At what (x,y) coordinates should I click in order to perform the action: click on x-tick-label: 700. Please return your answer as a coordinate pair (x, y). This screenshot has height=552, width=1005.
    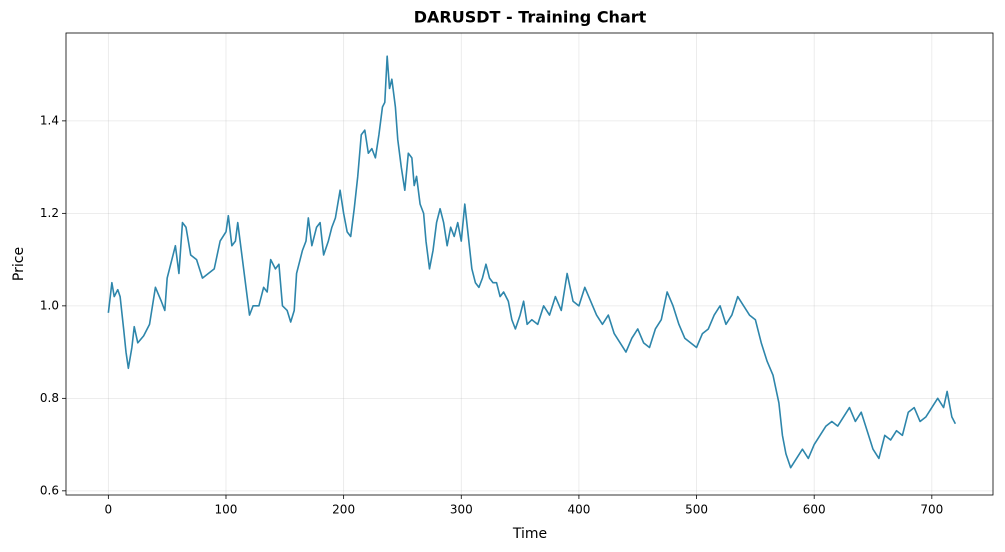
    Looking at the image, I should click on (931, 510).